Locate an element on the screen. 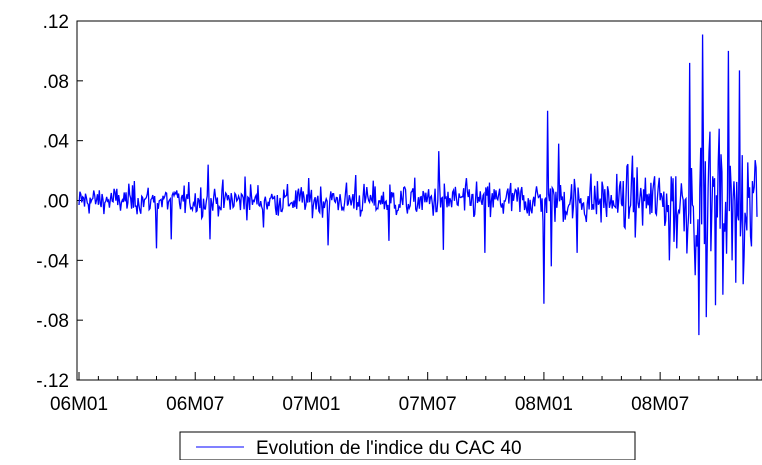 Image resolution: width=762 pixels, height=465 pixels. x-tick-label: 07M01 is located at coordinates (311, 404).